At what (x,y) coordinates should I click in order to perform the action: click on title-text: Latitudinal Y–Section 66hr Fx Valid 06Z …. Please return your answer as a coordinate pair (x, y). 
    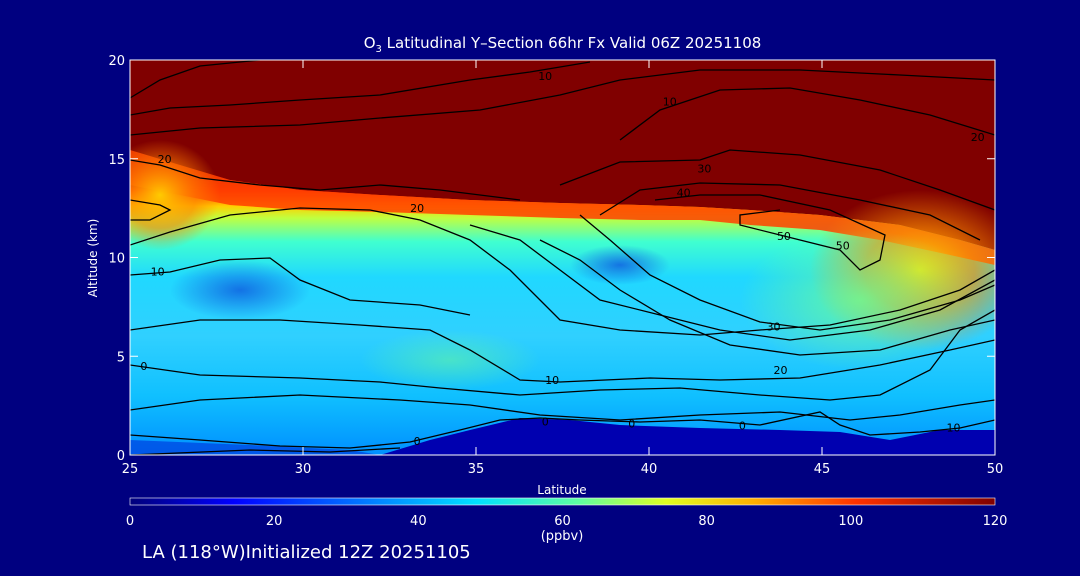
    Looking at the image, I should click on (571, 43).